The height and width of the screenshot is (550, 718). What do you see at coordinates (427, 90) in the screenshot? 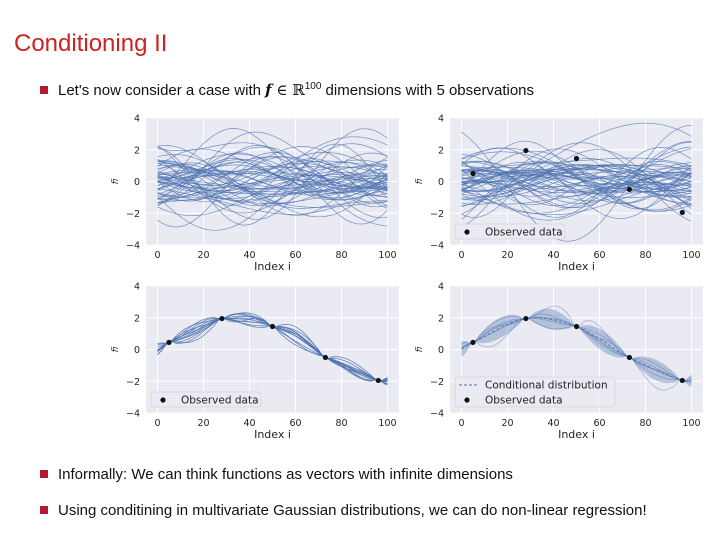
I see `bullet-intro-post: dimensions with 5 observations` at bounding box center [427, 90].